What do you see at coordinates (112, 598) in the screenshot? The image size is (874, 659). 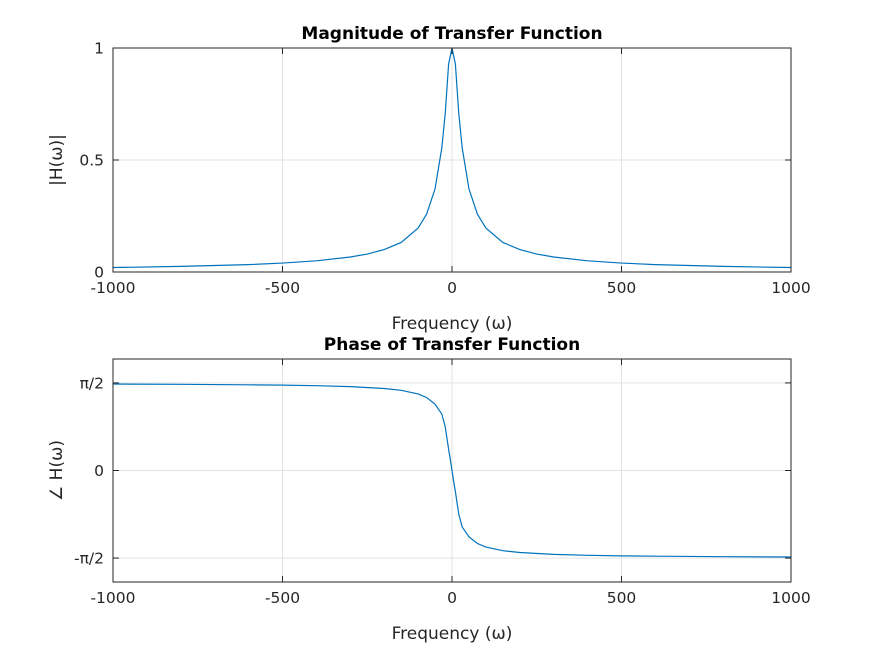 I see `phase-x-tick-label: -1000` at bounding box center [112, 598].